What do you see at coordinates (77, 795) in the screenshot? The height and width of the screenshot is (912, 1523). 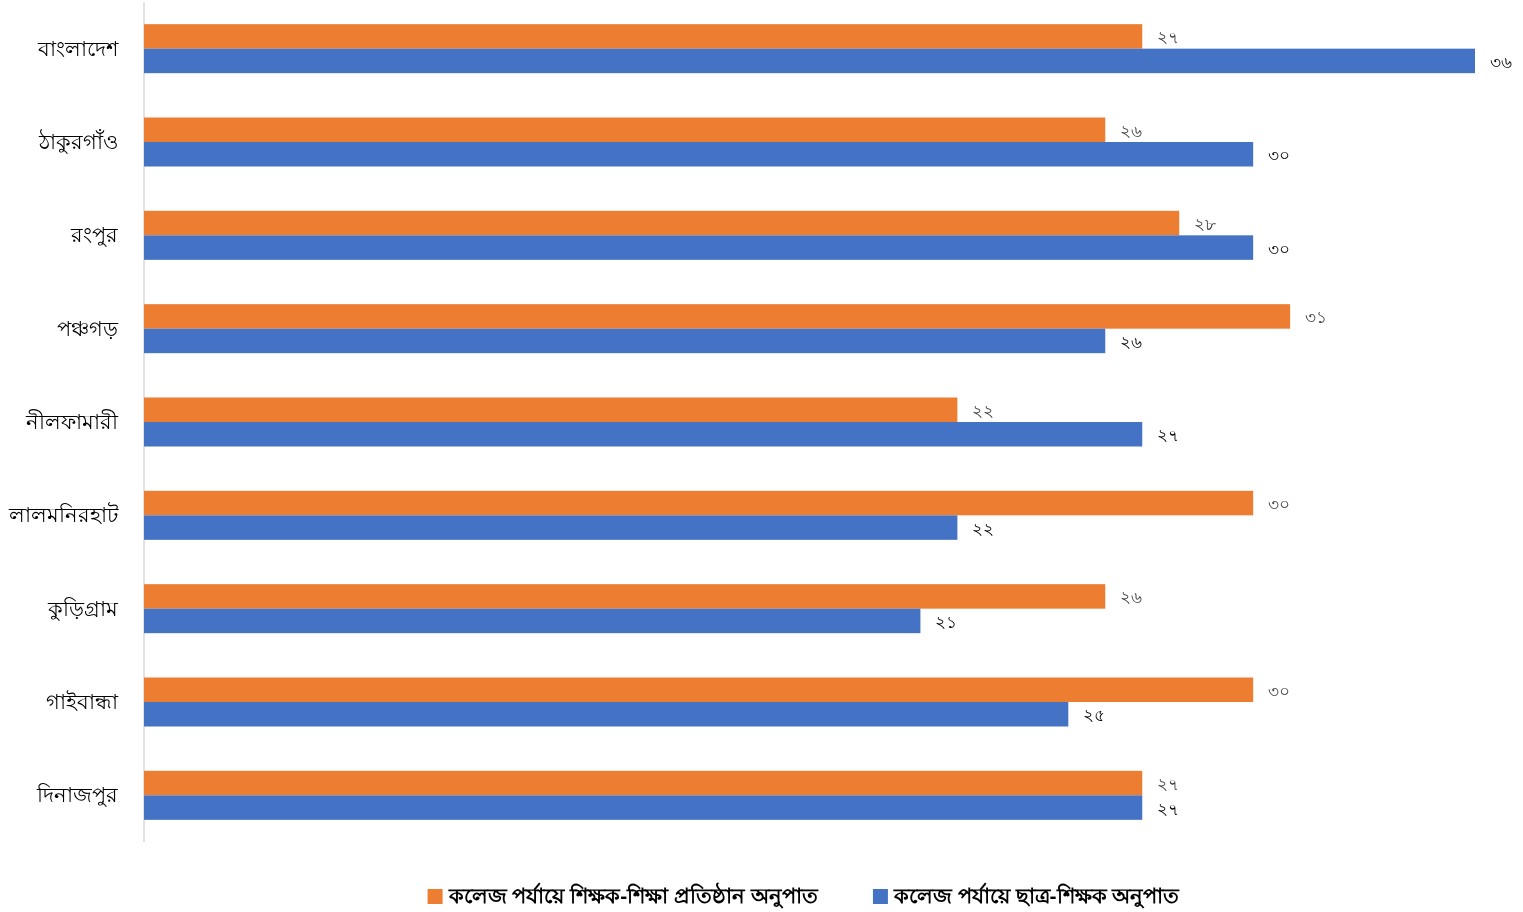 I see `y-tick-label: দিনাজপুর` at bounding box center [77, 795].